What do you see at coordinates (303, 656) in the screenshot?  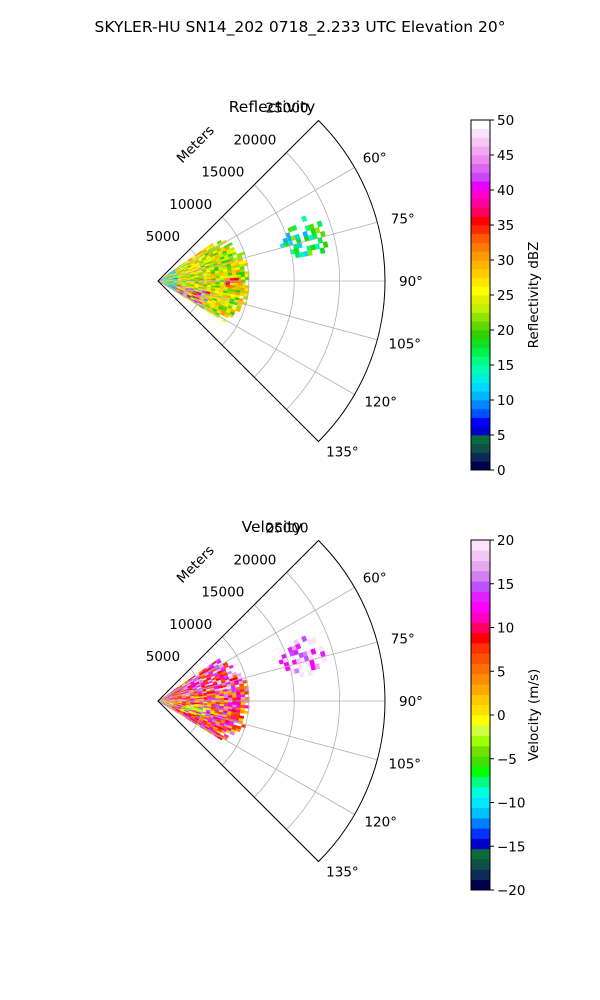 I see `echo-region` at bounding box center [303, 656].